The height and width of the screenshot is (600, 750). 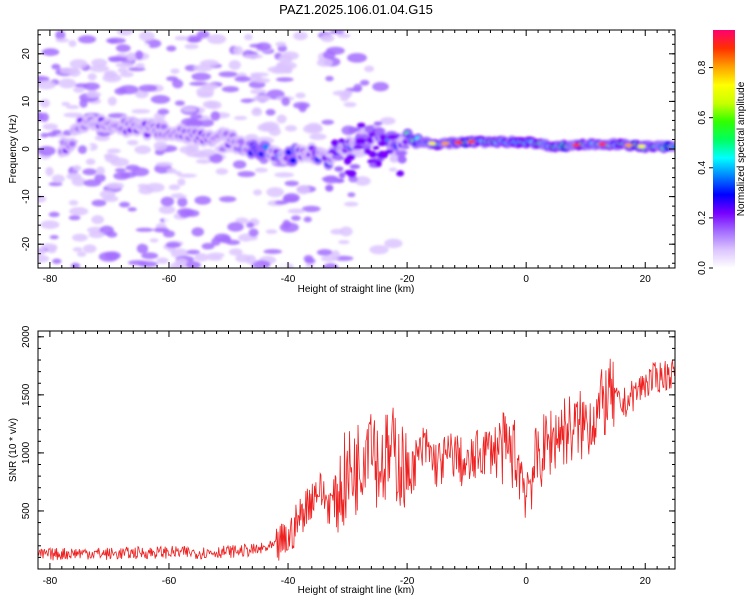 What do you see at coordinates (646, 279) in the screenshot?
I see `x-tick-label: 20` at bounding box center [646, 279].